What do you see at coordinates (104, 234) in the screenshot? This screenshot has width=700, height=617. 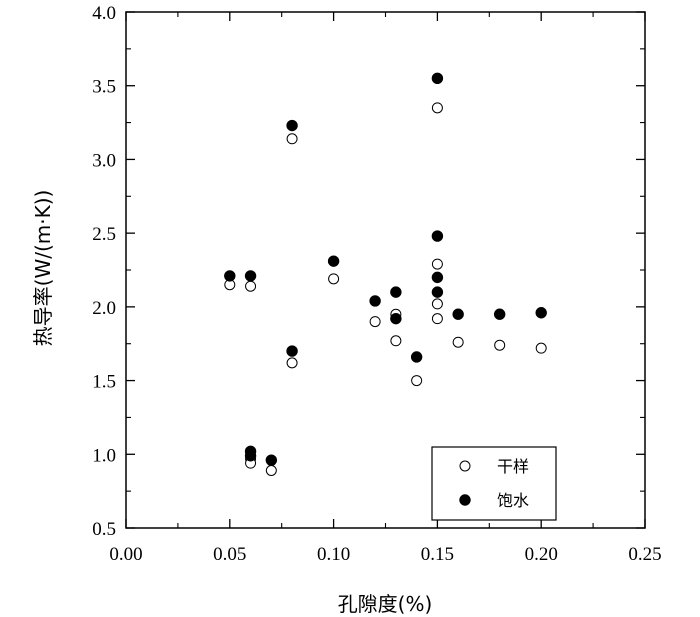 I see `y-tick-label: 2.5` at bounding box center [104, 234].